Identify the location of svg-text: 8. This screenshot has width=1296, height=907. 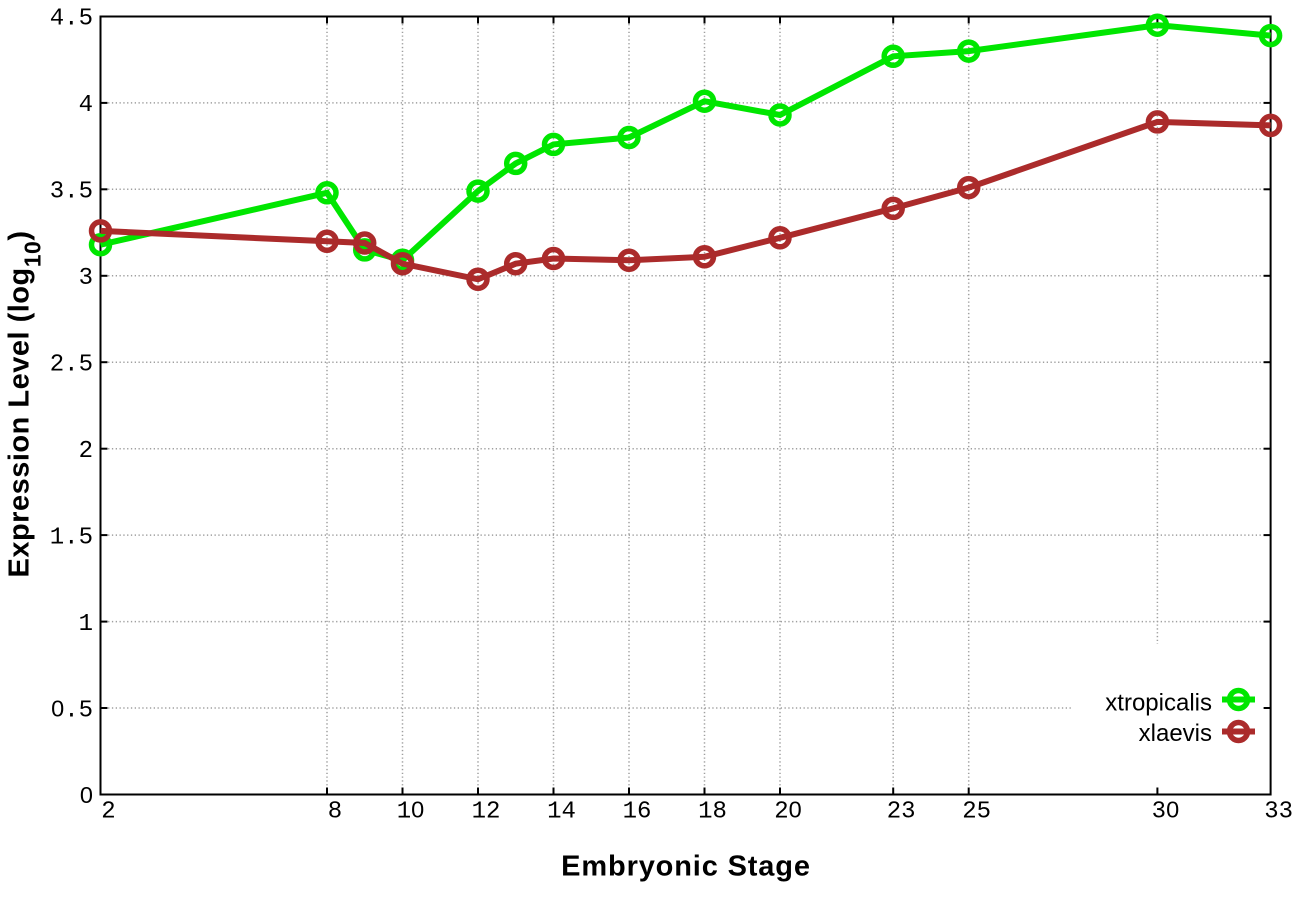
(335, 812).